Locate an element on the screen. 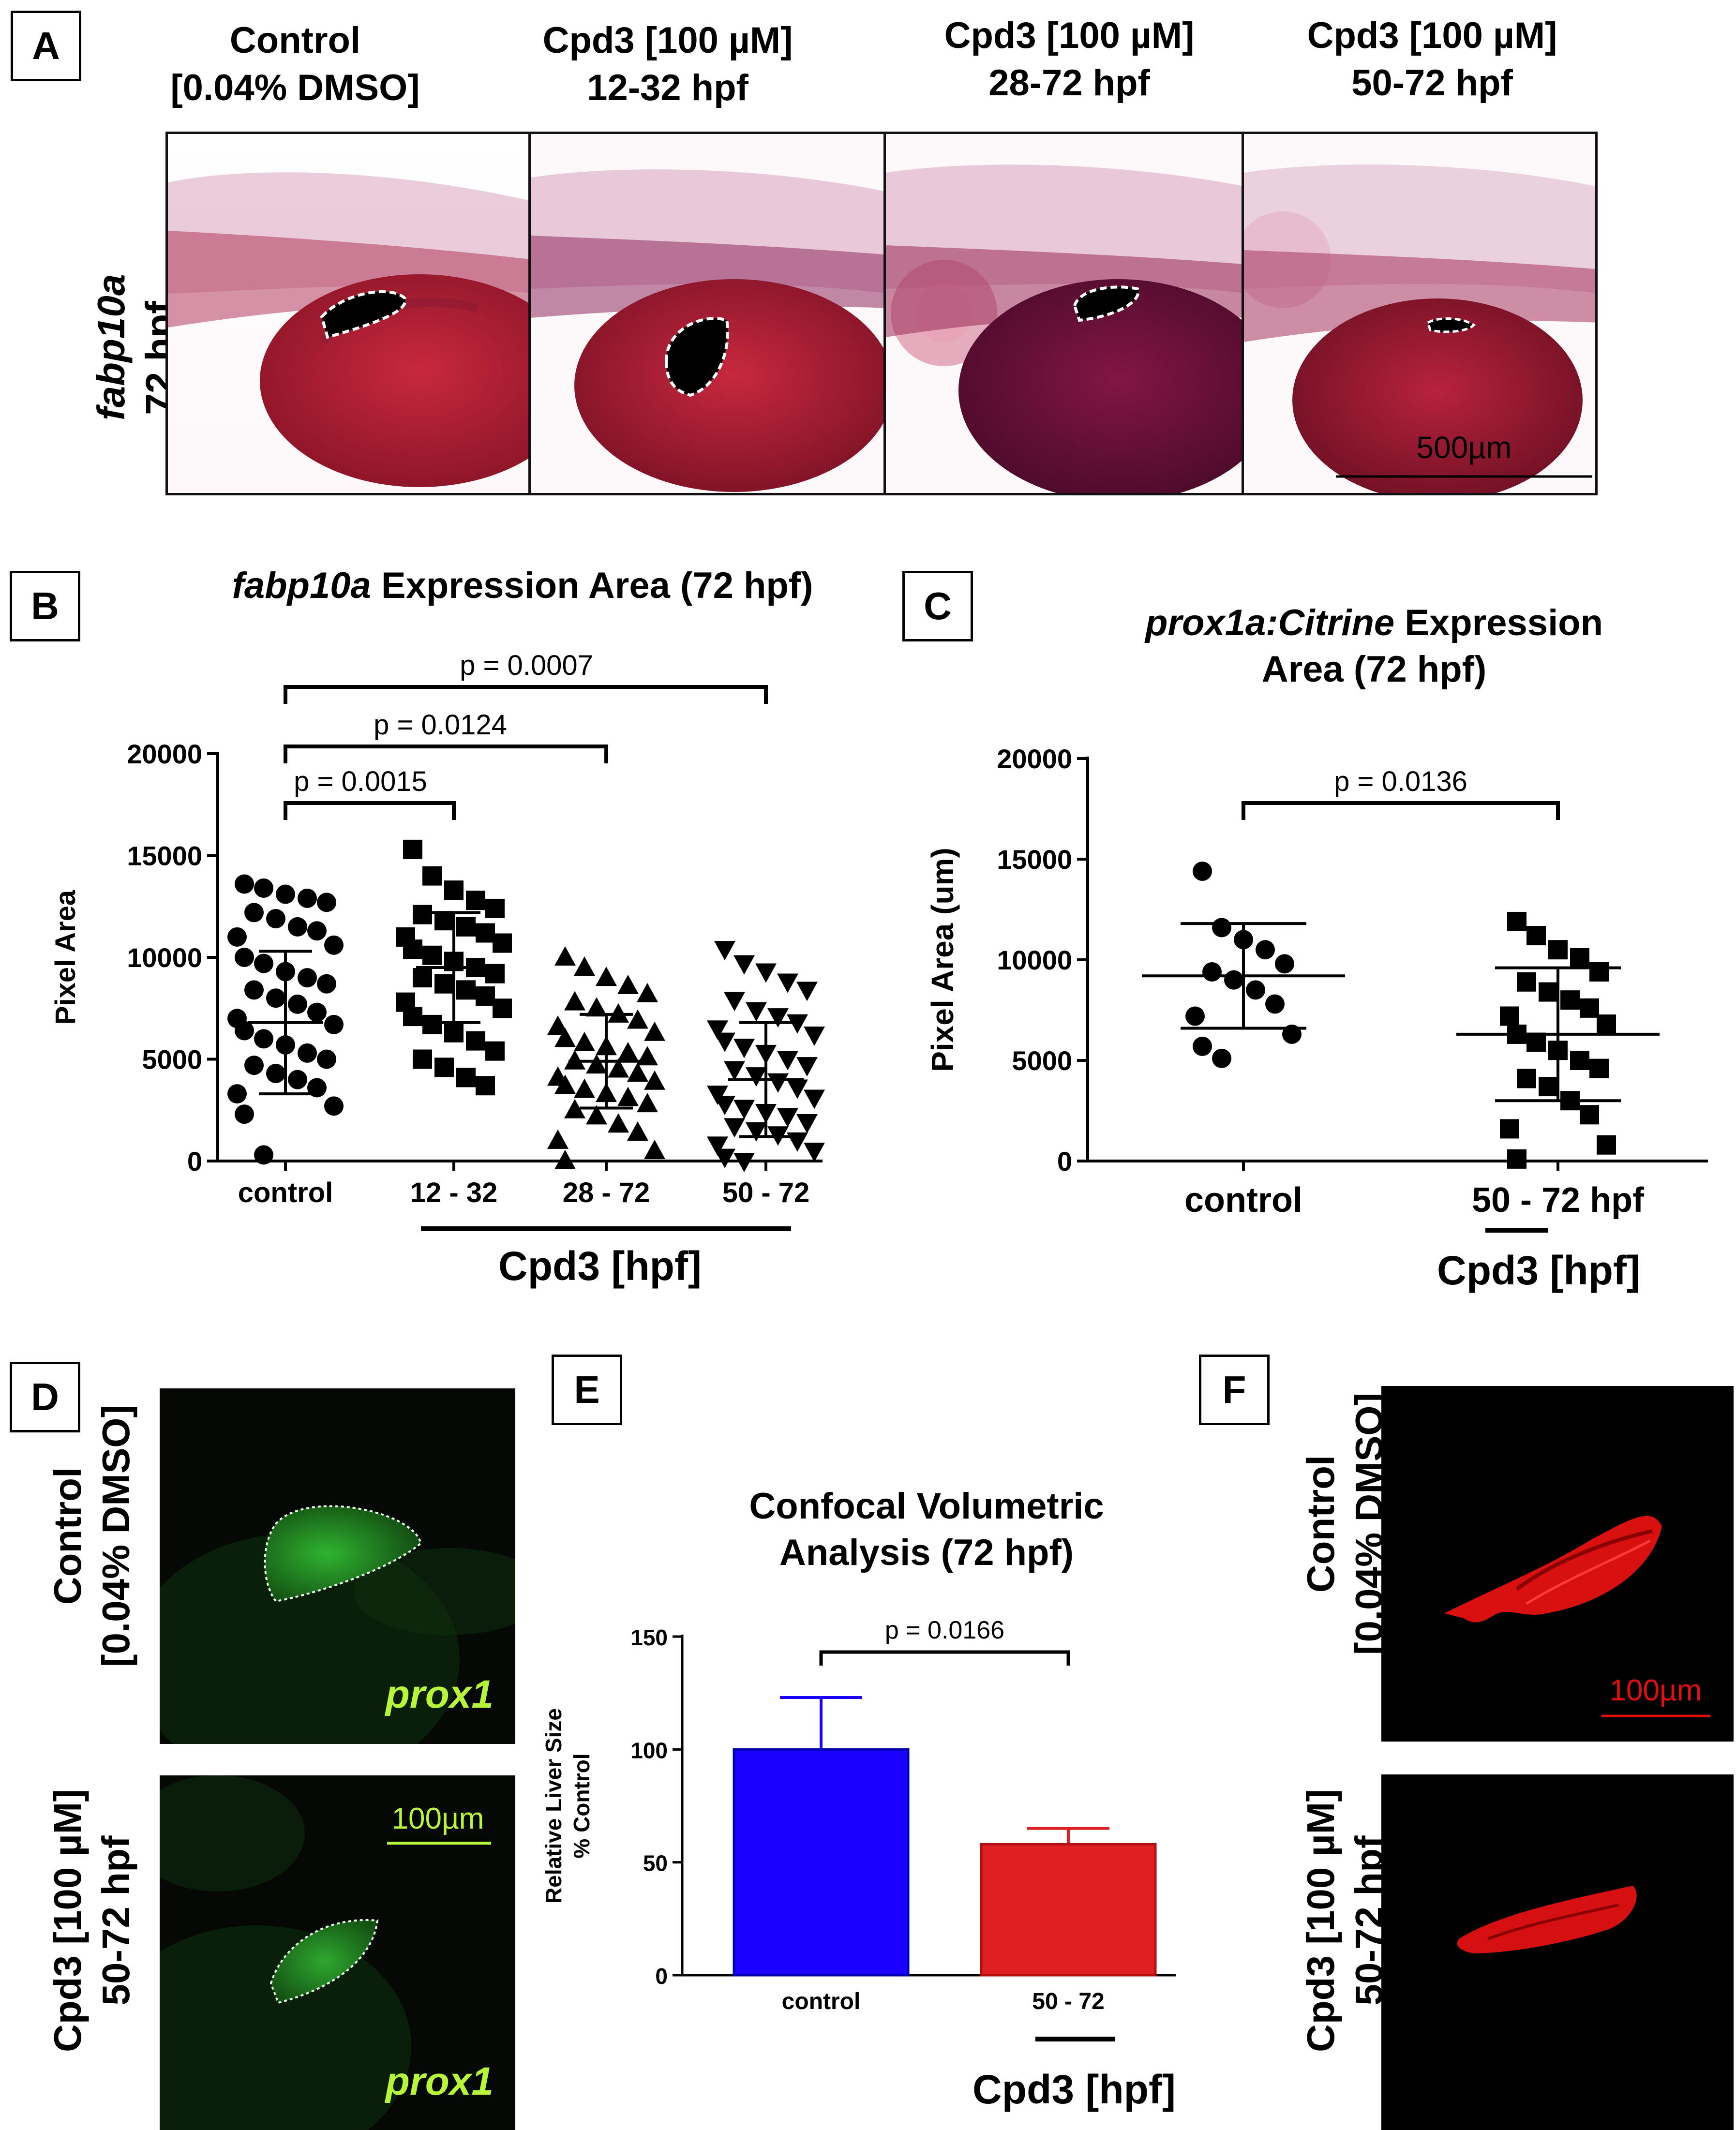  panelA-image-control is located at coordinates (348, 313).